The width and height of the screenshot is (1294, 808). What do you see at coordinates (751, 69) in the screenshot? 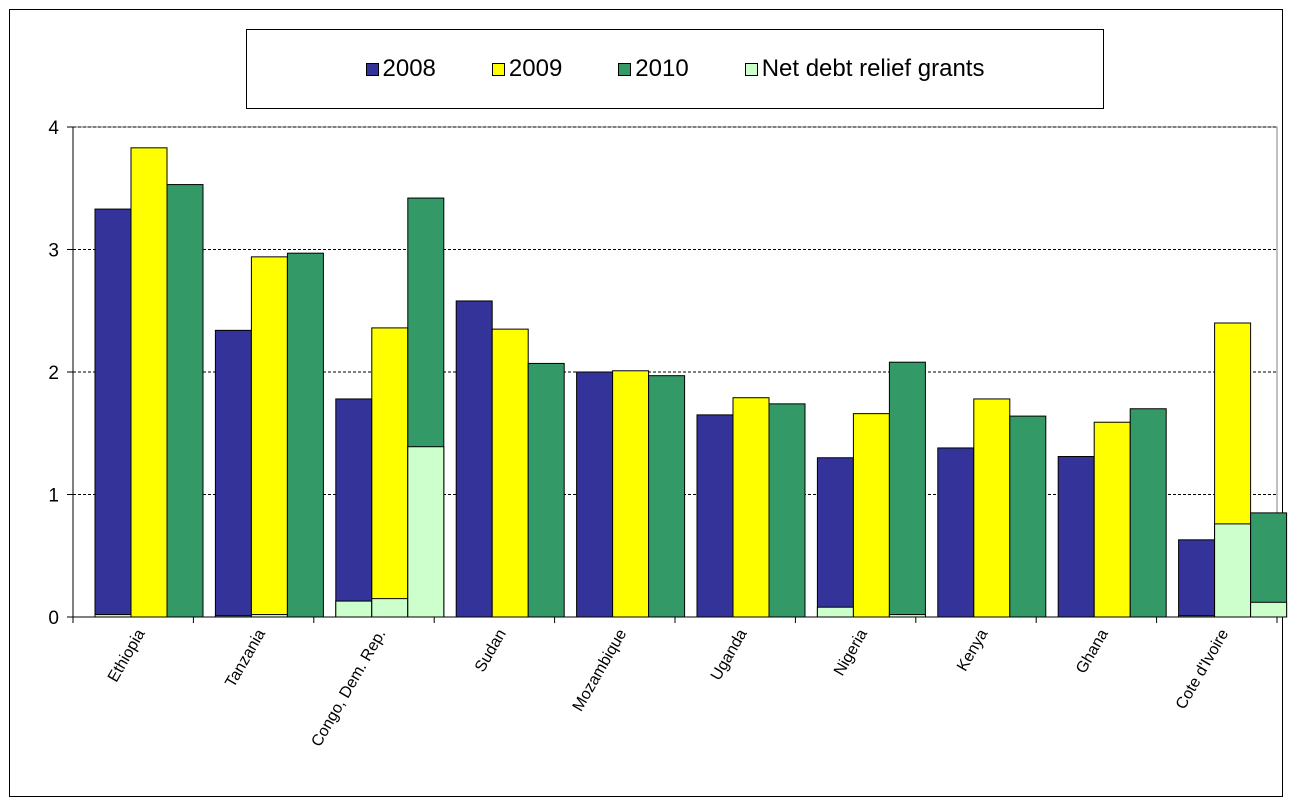
I see `legend-swatch-net-debt-relief` at bounding box center [751, 69].